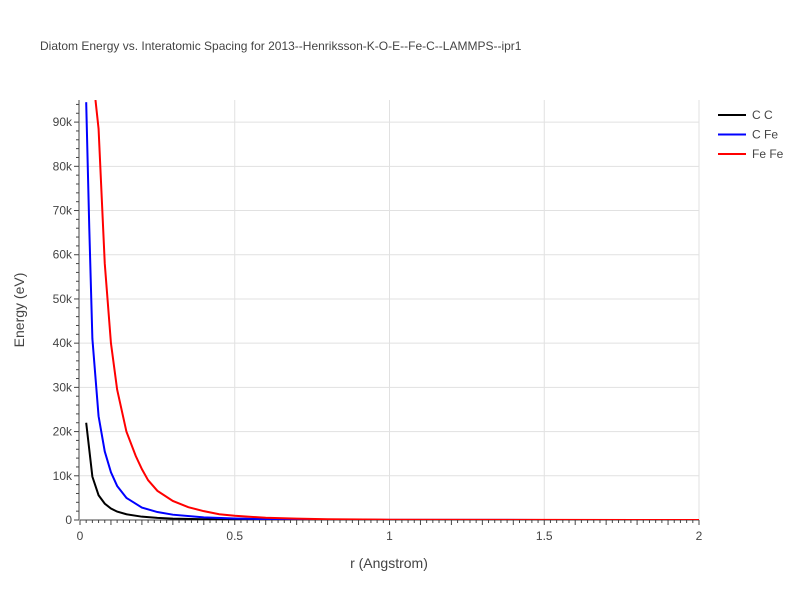 This screenshot has height=600, width=800. I want to click on y-tick-label: 0, so click(68, 520).